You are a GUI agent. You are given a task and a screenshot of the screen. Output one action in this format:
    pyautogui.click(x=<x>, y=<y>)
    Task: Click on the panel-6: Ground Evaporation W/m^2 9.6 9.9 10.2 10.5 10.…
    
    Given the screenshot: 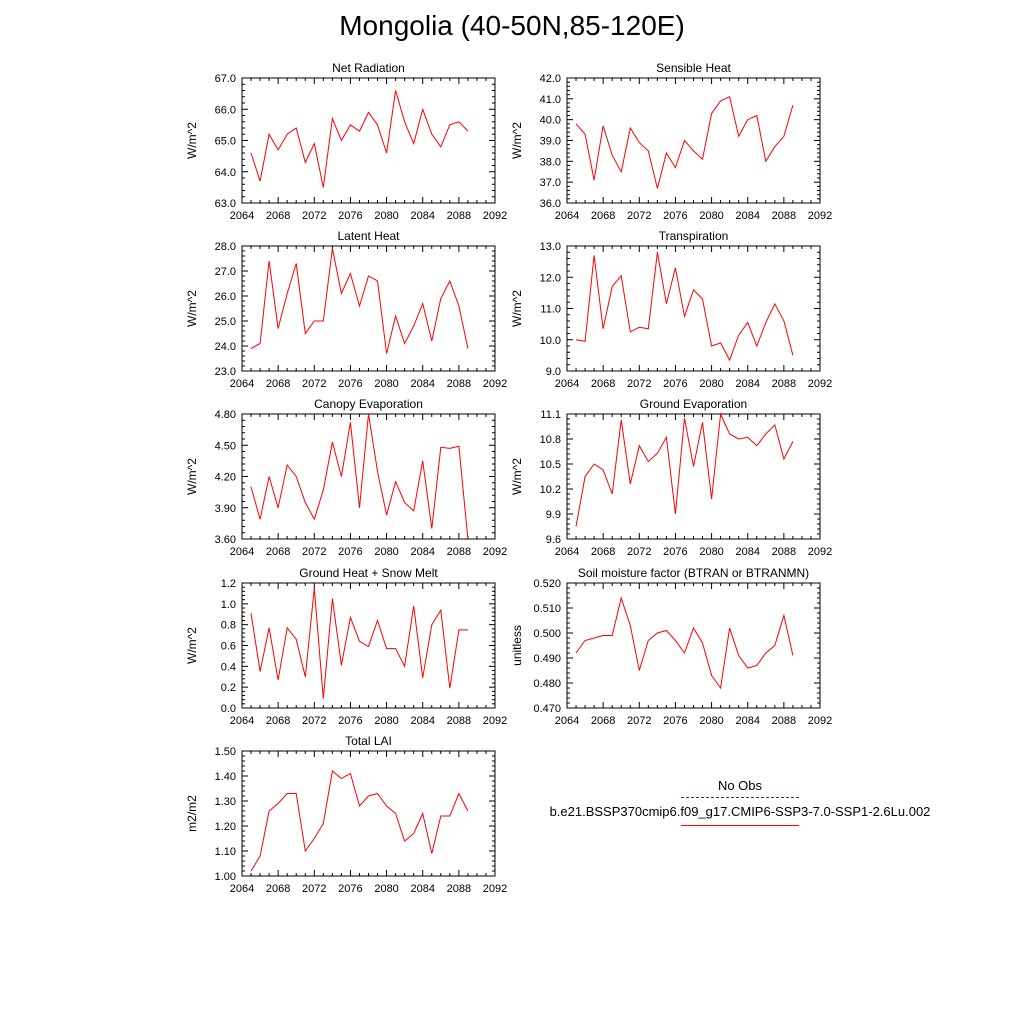 What is the action you would take?
    pyautogui.click(x=671, y=477)
    